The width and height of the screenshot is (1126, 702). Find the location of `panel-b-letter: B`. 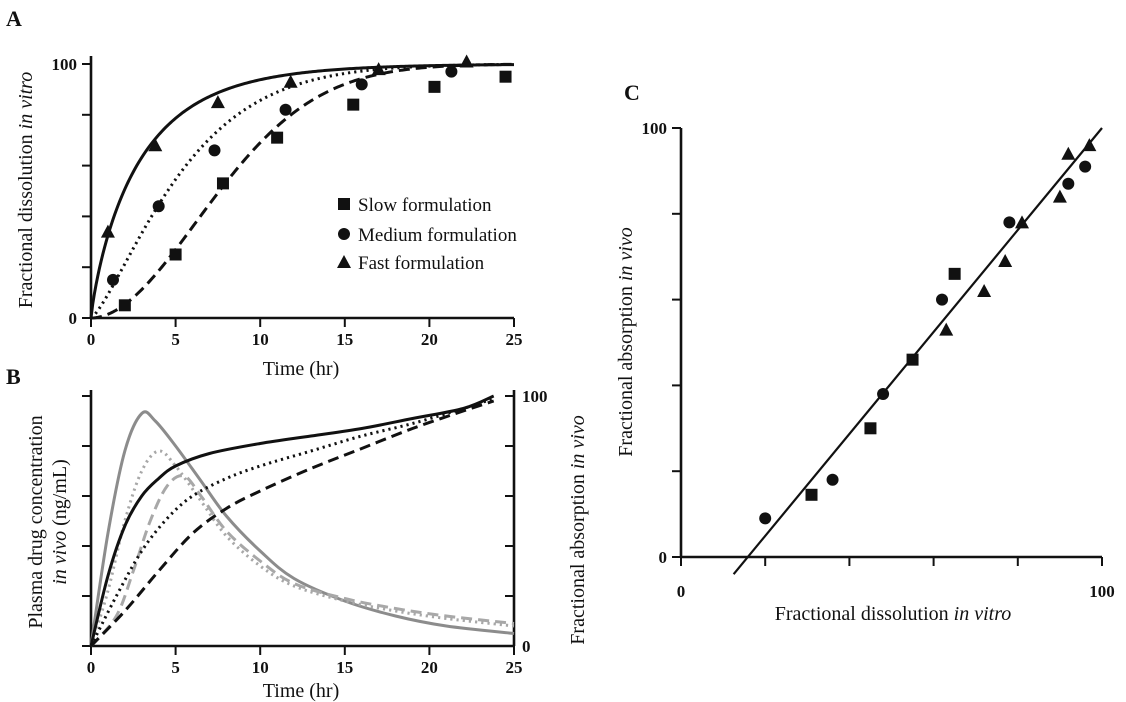

panel-b-letter: B is located at coordinates (13, 376).